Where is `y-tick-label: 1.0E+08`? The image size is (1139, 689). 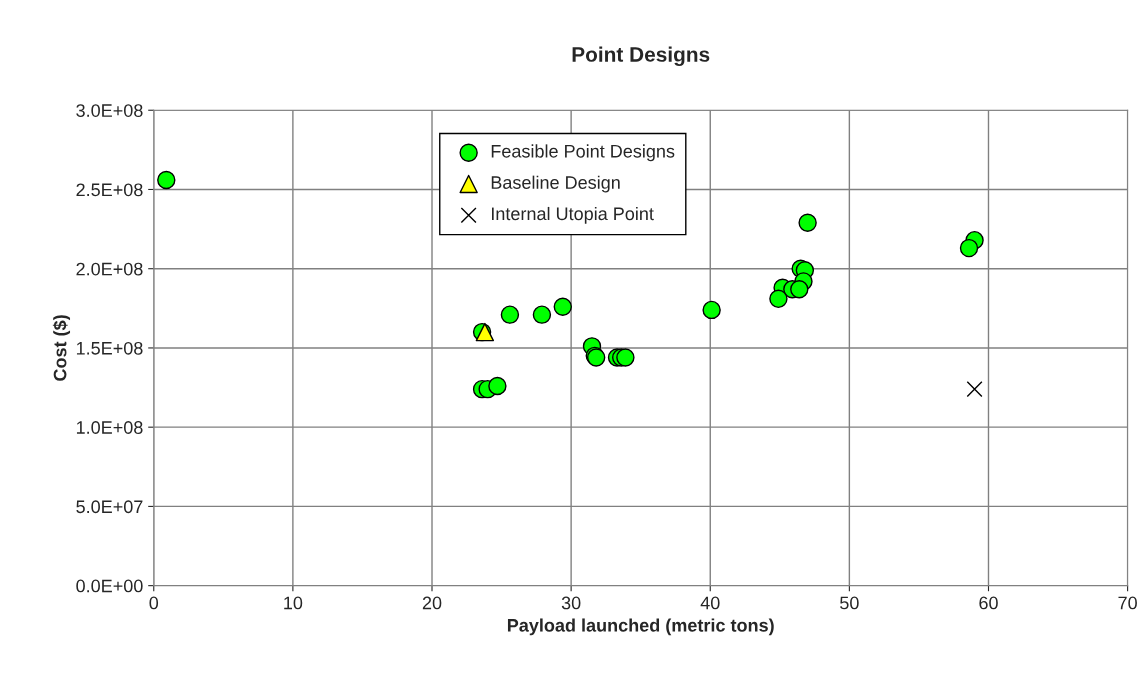
y-tick-label: 1.0E+08 is located at coordinates (109, 427).